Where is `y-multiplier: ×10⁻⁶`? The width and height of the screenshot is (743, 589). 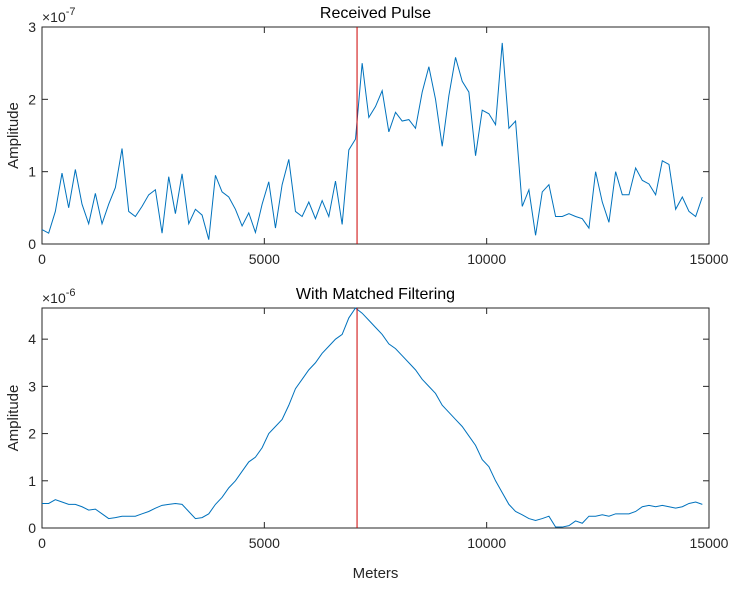
y-multiplier: ×10⁻⁶ is located at coordinates (59, 296).